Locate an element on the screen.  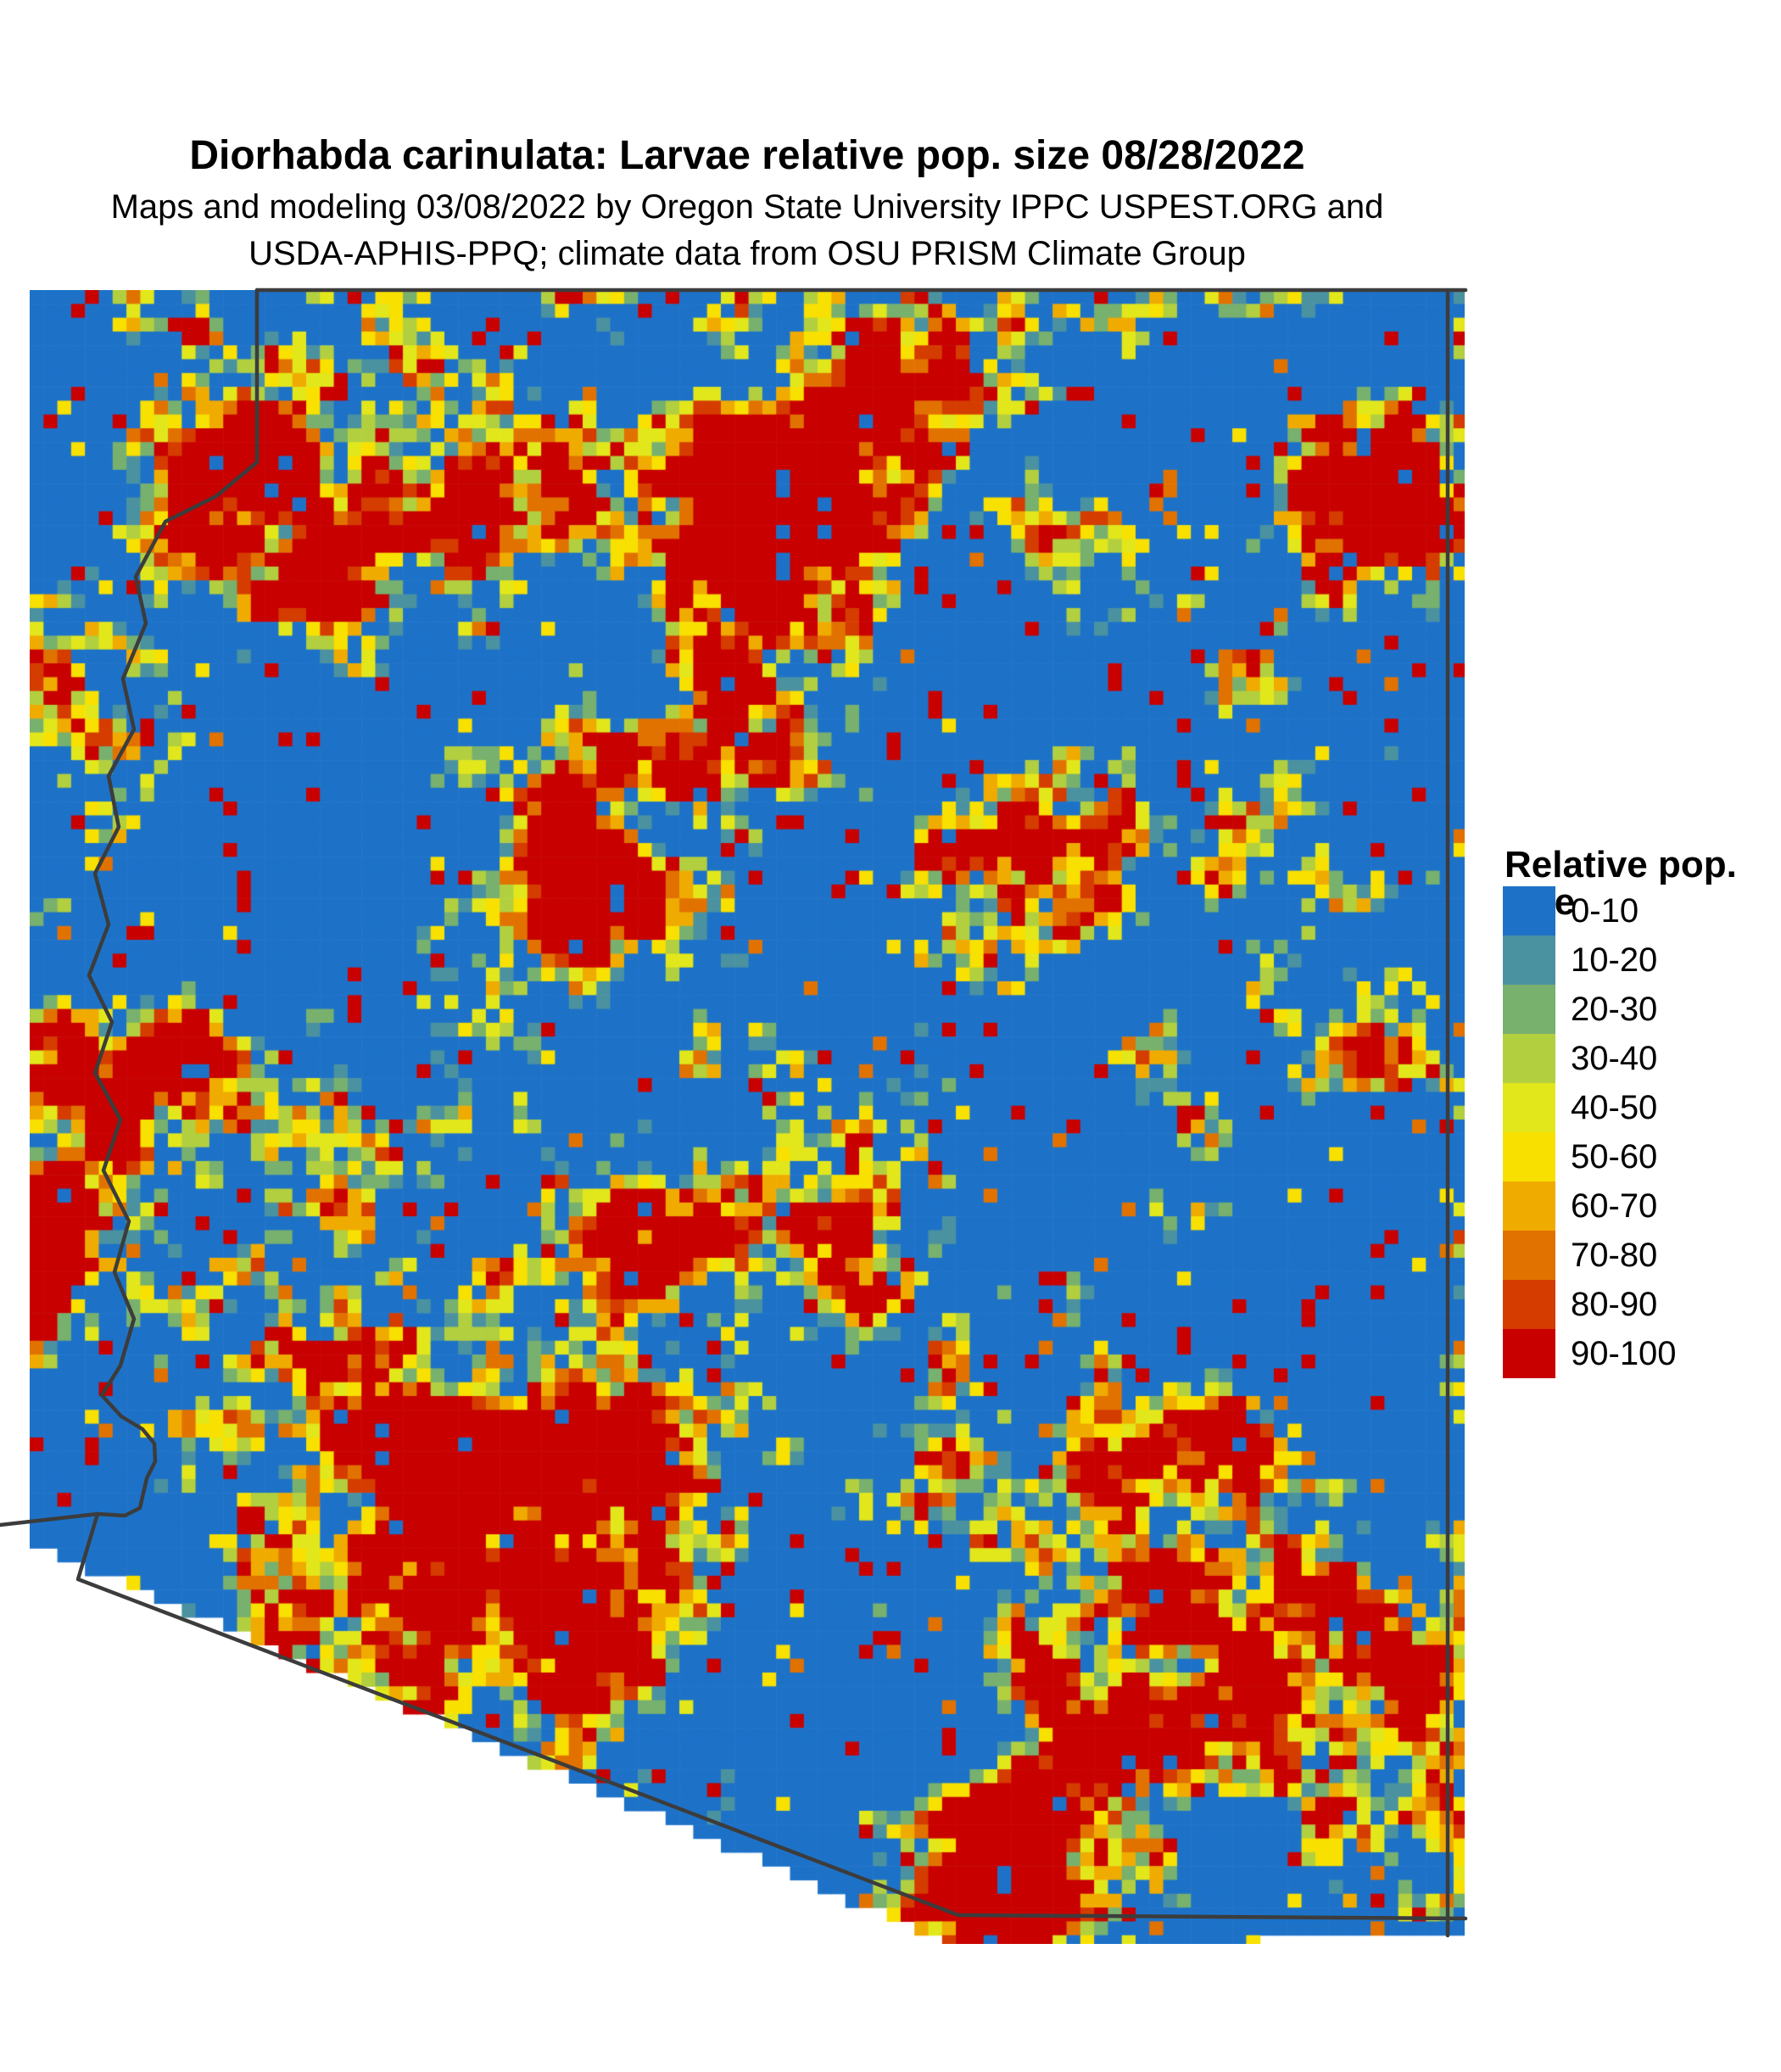
legend-item: 80-90 is located at coordinates (1590, 1304).